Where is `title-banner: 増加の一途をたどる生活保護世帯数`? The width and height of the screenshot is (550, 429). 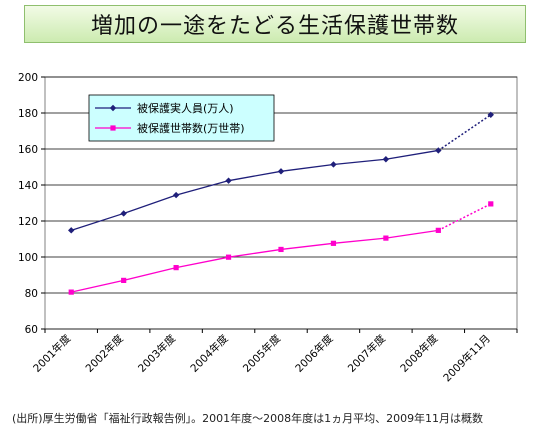
title-banner: 増加の一途をたどる生活保護世帯数 is located at coordinates (275, 24).